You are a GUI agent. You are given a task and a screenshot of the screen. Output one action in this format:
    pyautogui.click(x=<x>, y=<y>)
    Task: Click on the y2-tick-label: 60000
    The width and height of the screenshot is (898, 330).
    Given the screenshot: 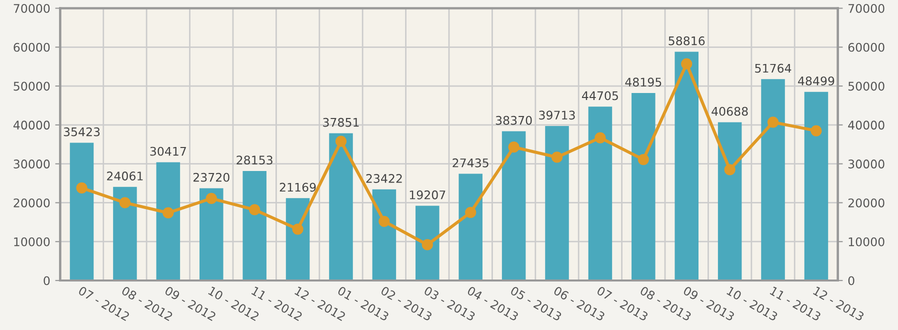 What is the action you would take?
    pyautogui.click(x=866, y=47)
    